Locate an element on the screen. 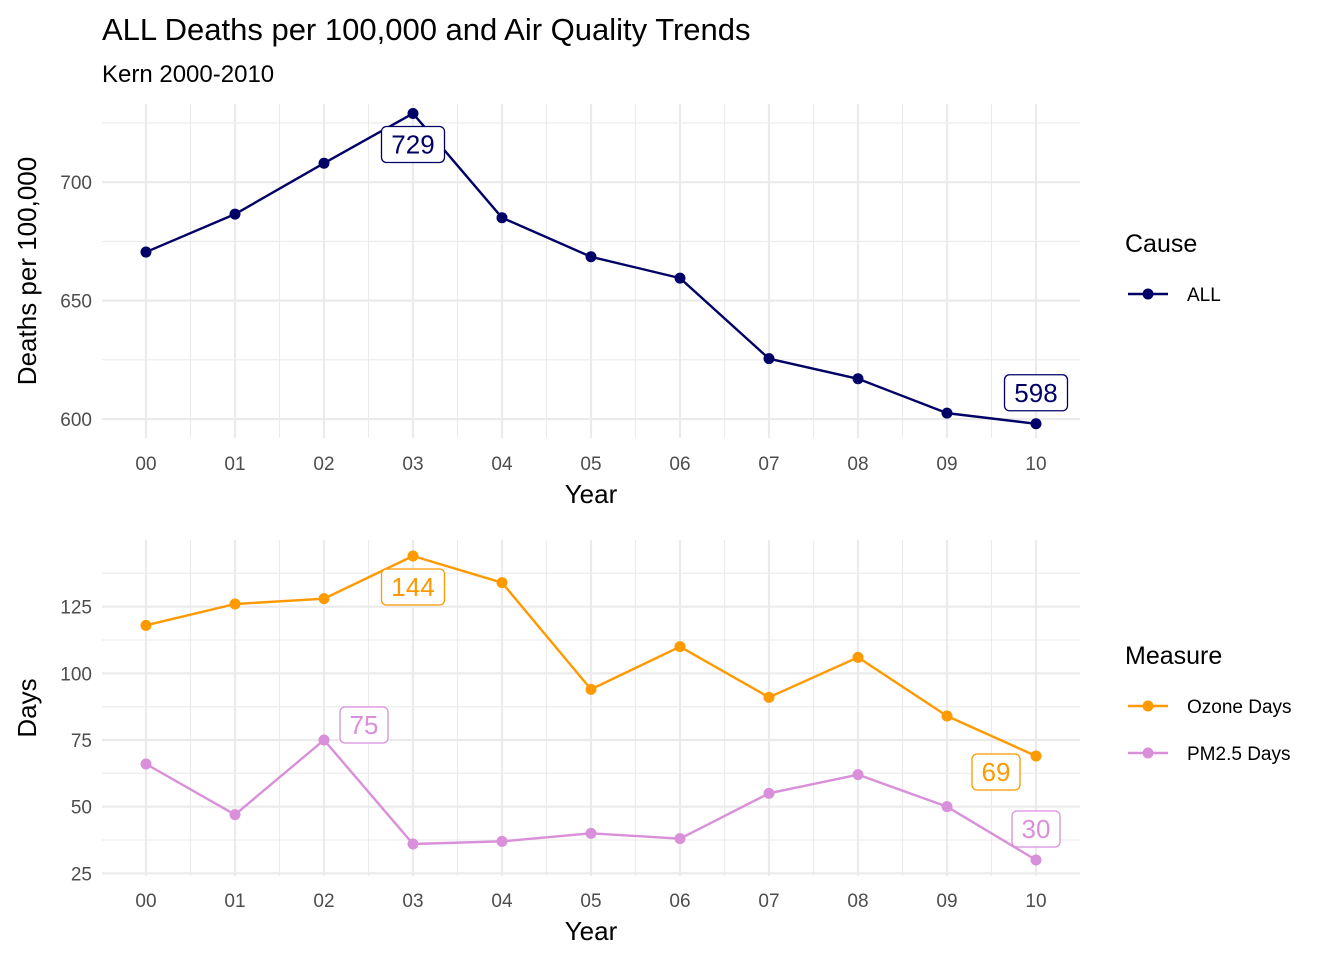 This screenshot has width=1344, height=960. data-label-text: 729 is located at coordinates (412, 144).